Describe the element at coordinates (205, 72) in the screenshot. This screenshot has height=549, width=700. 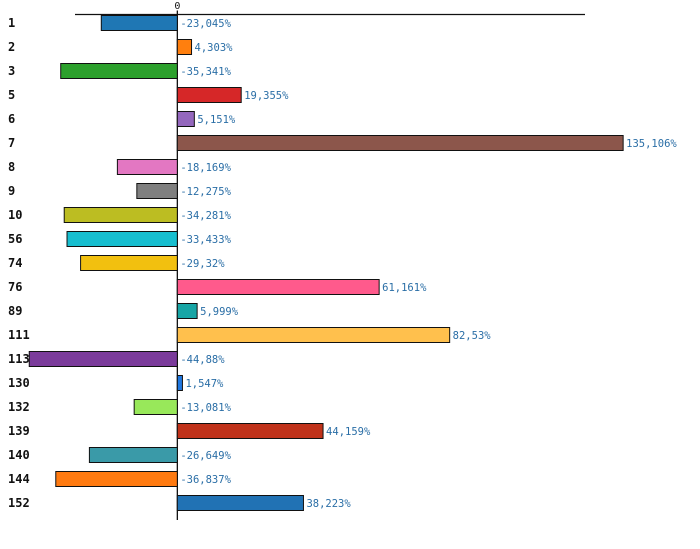
I see `data-label: -35,341%` at that location.